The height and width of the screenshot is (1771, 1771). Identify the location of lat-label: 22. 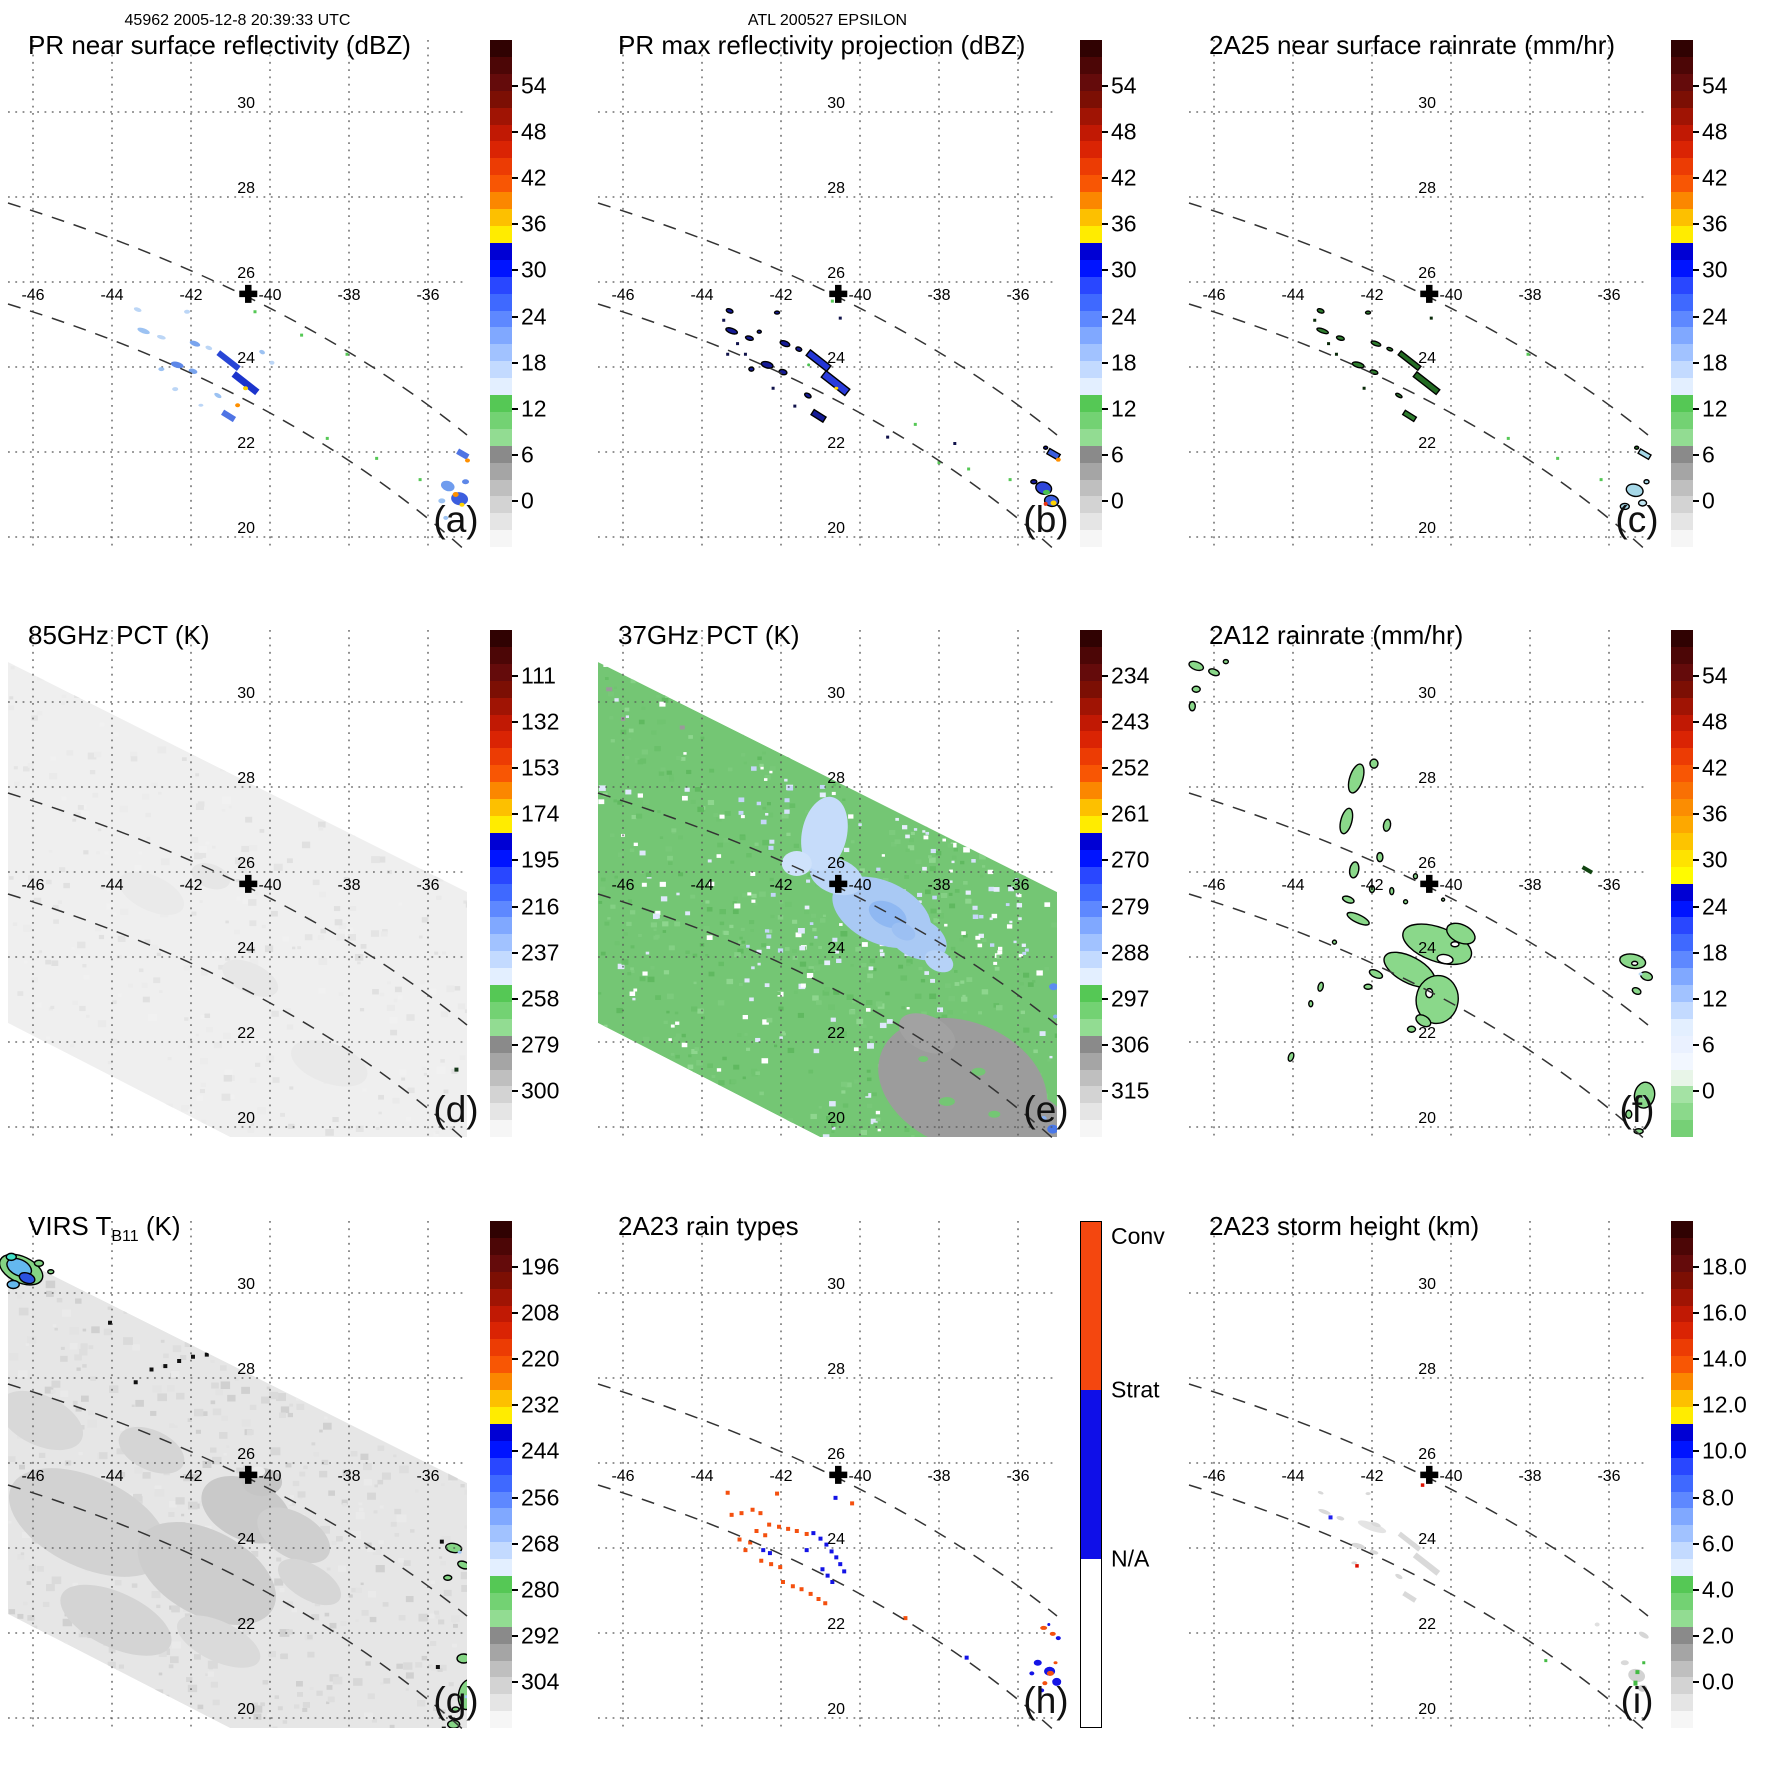
(836, 443).